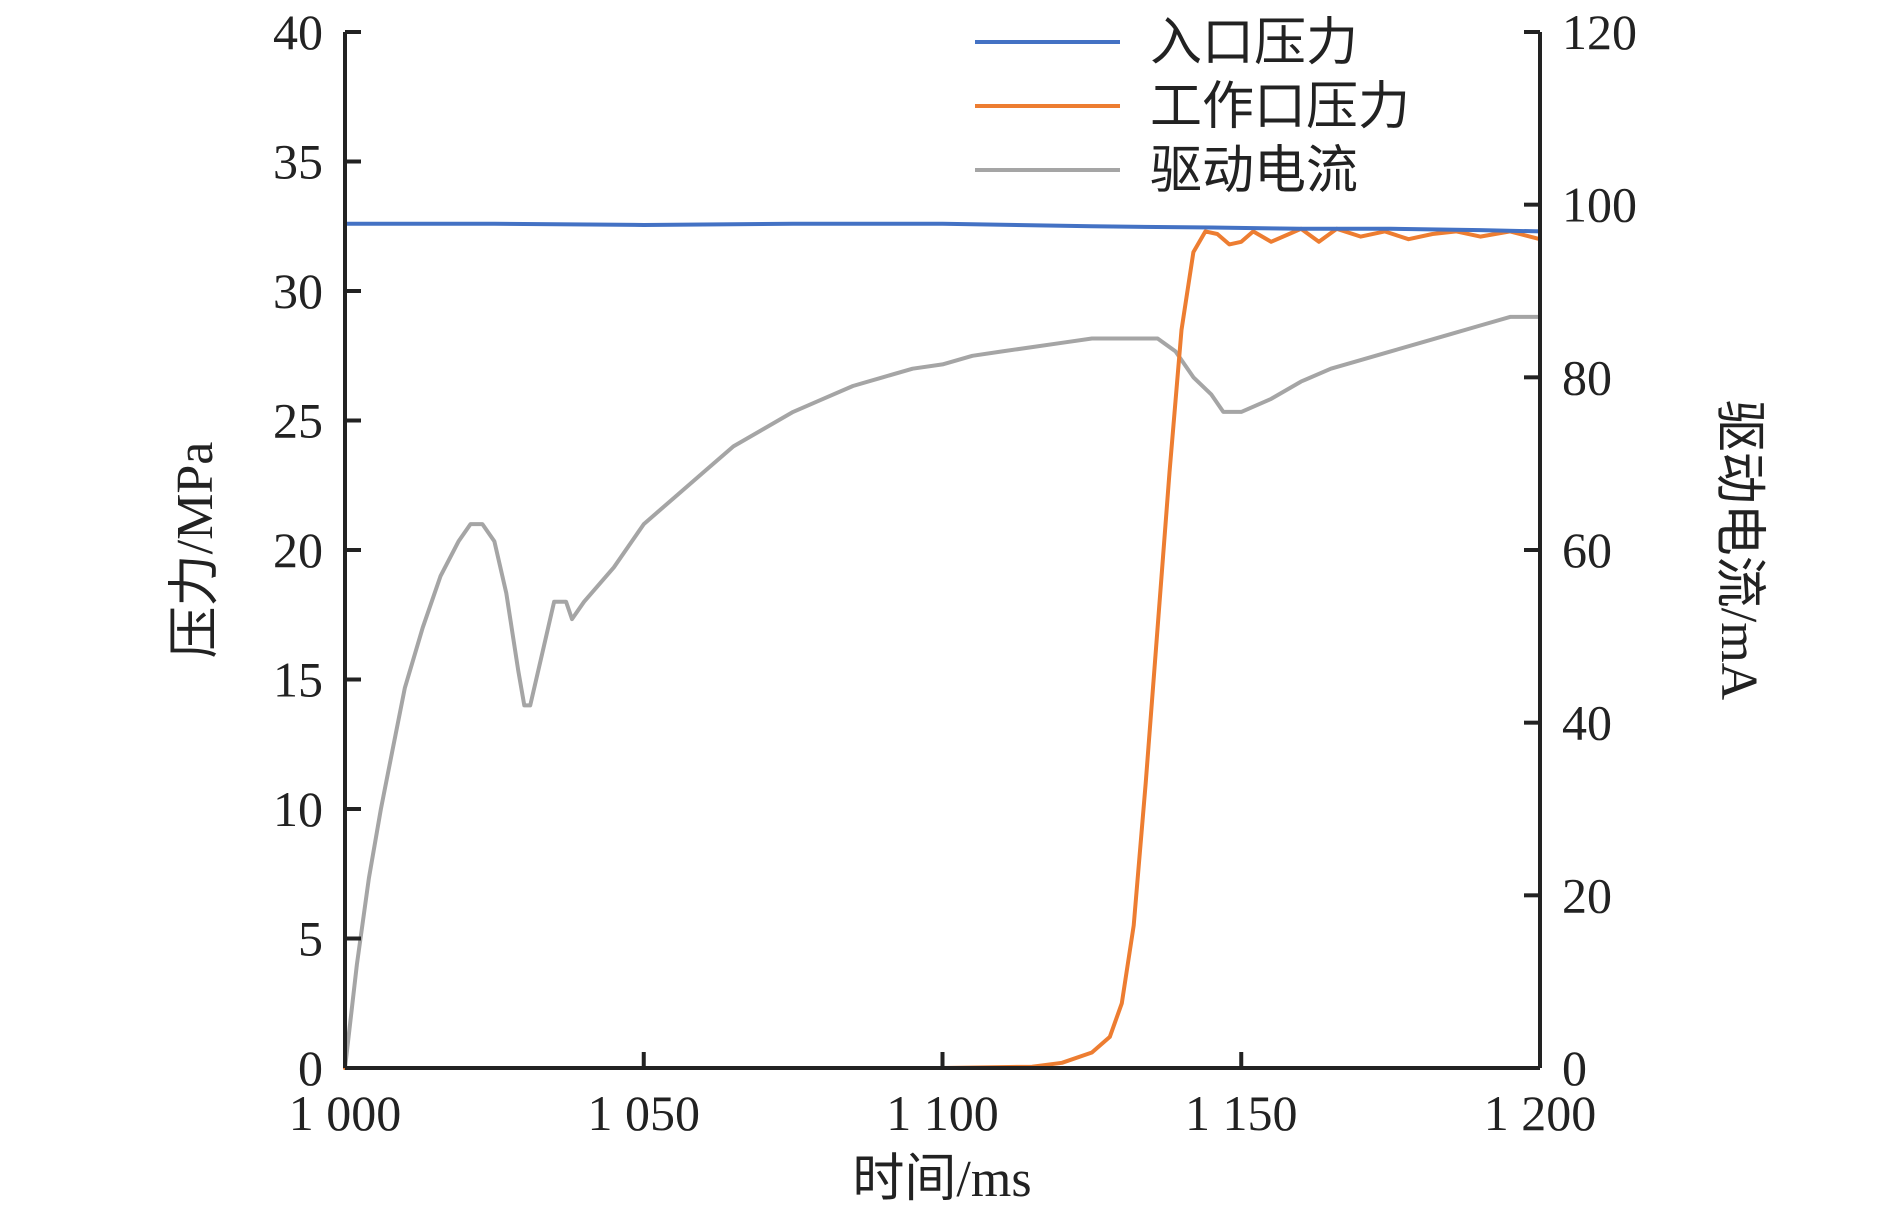  Describe the element at coordinates (1254, 171) in the screenshot. I see `legend-label: 驱动电流` at that location.